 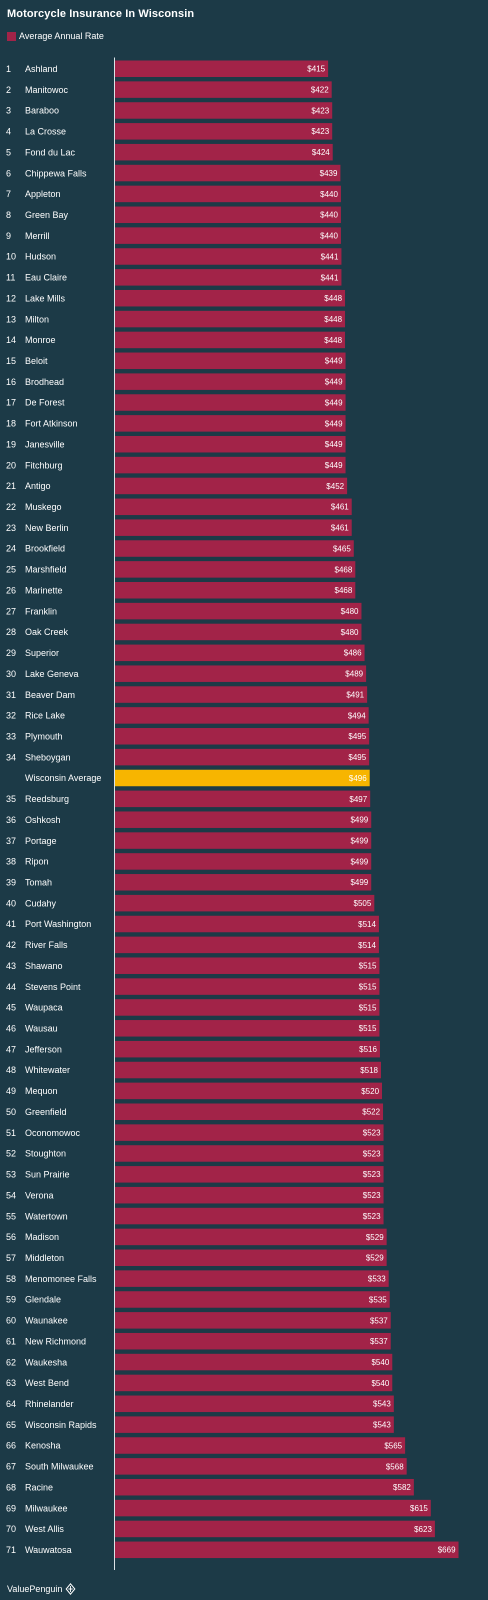 What do you see at coordinates (8, 215) in the screenshot?
I see `rank-label: 8` at bounding box center [8, 215].